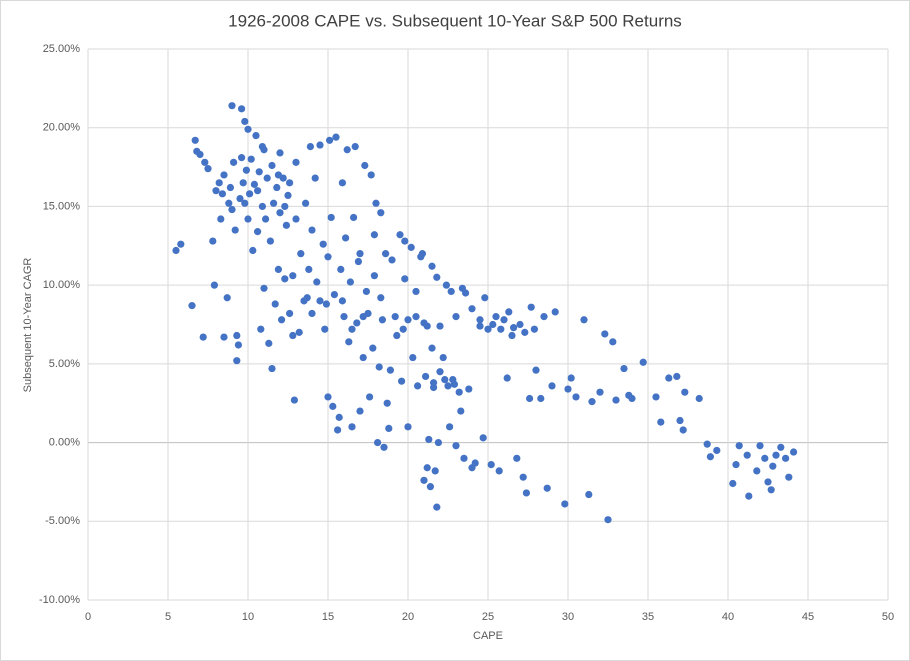  I want to click on x-tick-label: 10, so click(248, 617).